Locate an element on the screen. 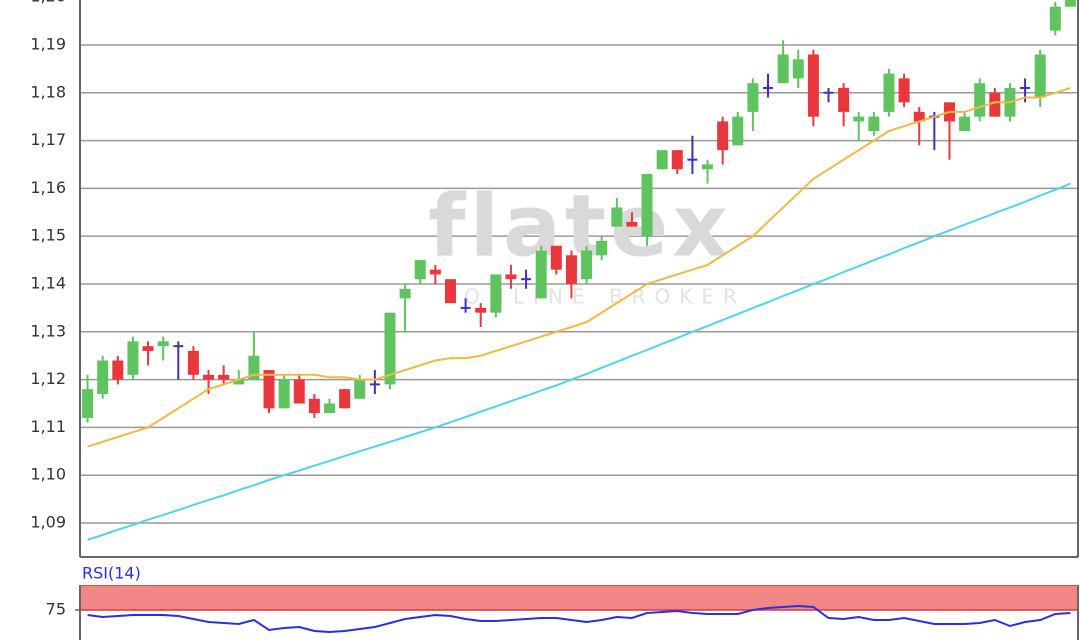 The width and height of the screenshot is (1080, 640). y-tick-label: 1,11 is located at coordinates (48, 426).